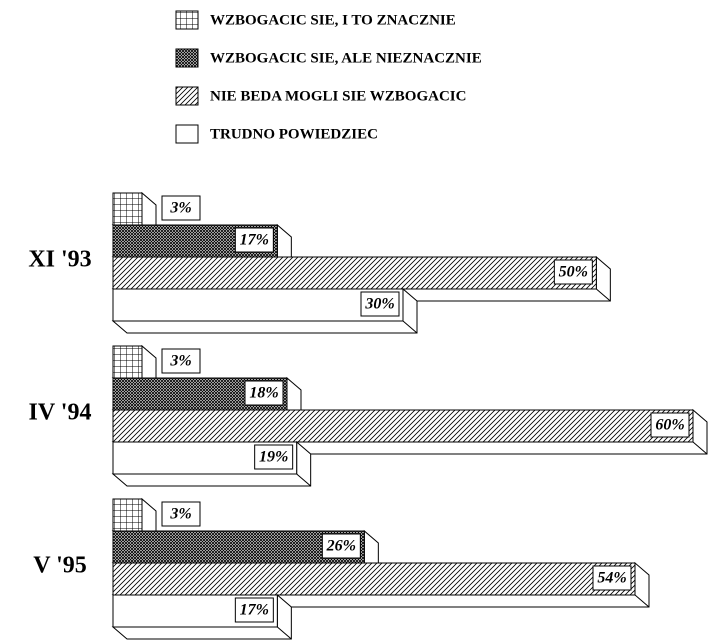  Describe the element at coordinates (60, 413) in the screenshot. I see `category-label: IV '94` at that location.